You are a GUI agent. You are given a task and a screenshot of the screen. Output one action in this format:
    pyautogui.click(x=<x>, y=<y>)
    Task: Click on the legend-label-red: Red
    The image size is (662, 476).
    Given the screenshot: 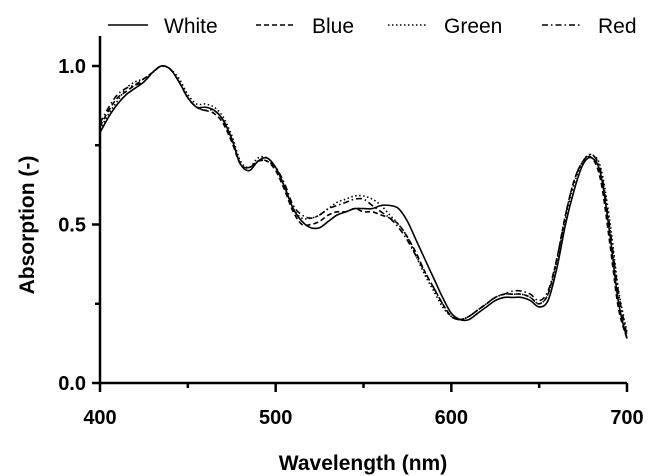 What is the action you would take?
    pyautogui.click(x=617, y=26)
    